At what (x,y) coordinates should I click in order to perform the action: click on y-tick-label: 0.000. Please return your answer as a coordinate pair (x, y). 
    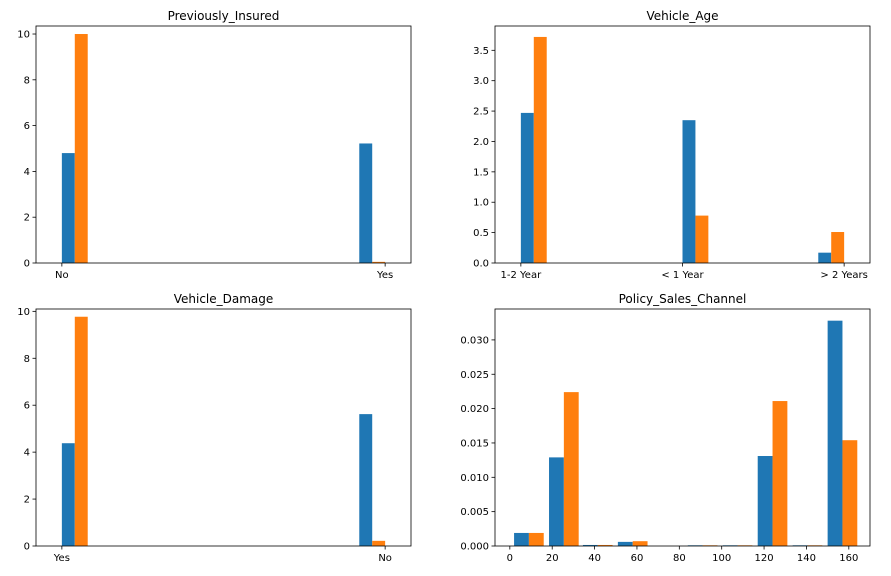
    Looking at the image, I should click on (474, 547).